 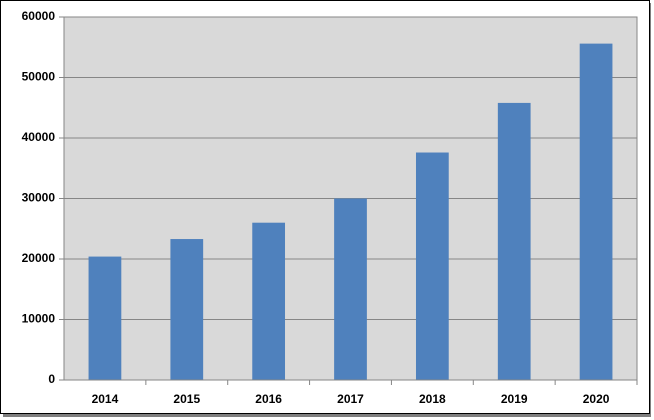 What do you see at coordinates (432, 399) in the screenshot?
I see `x-tick-label: 2018` at bounding box center [432, 399].